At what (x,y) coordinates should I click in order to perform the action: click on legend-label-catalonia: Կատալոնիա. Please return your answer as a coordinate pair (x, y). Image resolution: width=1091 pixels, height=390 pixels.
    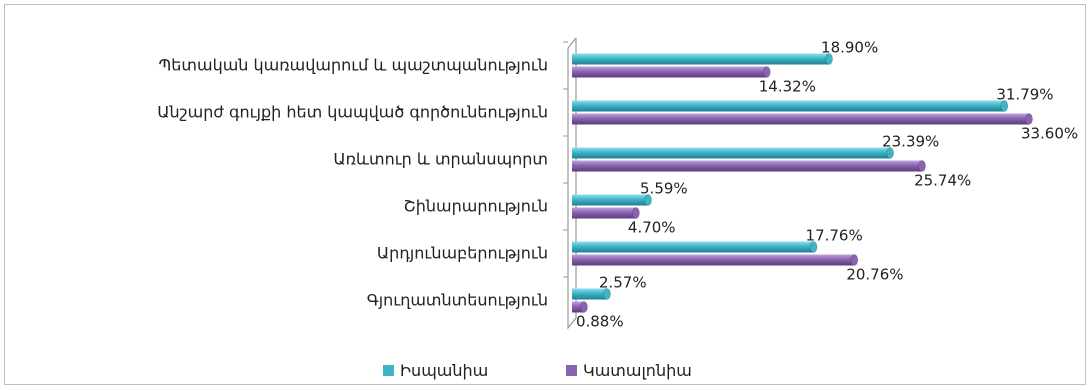
    Looking at the image, I should click on (637, 370).